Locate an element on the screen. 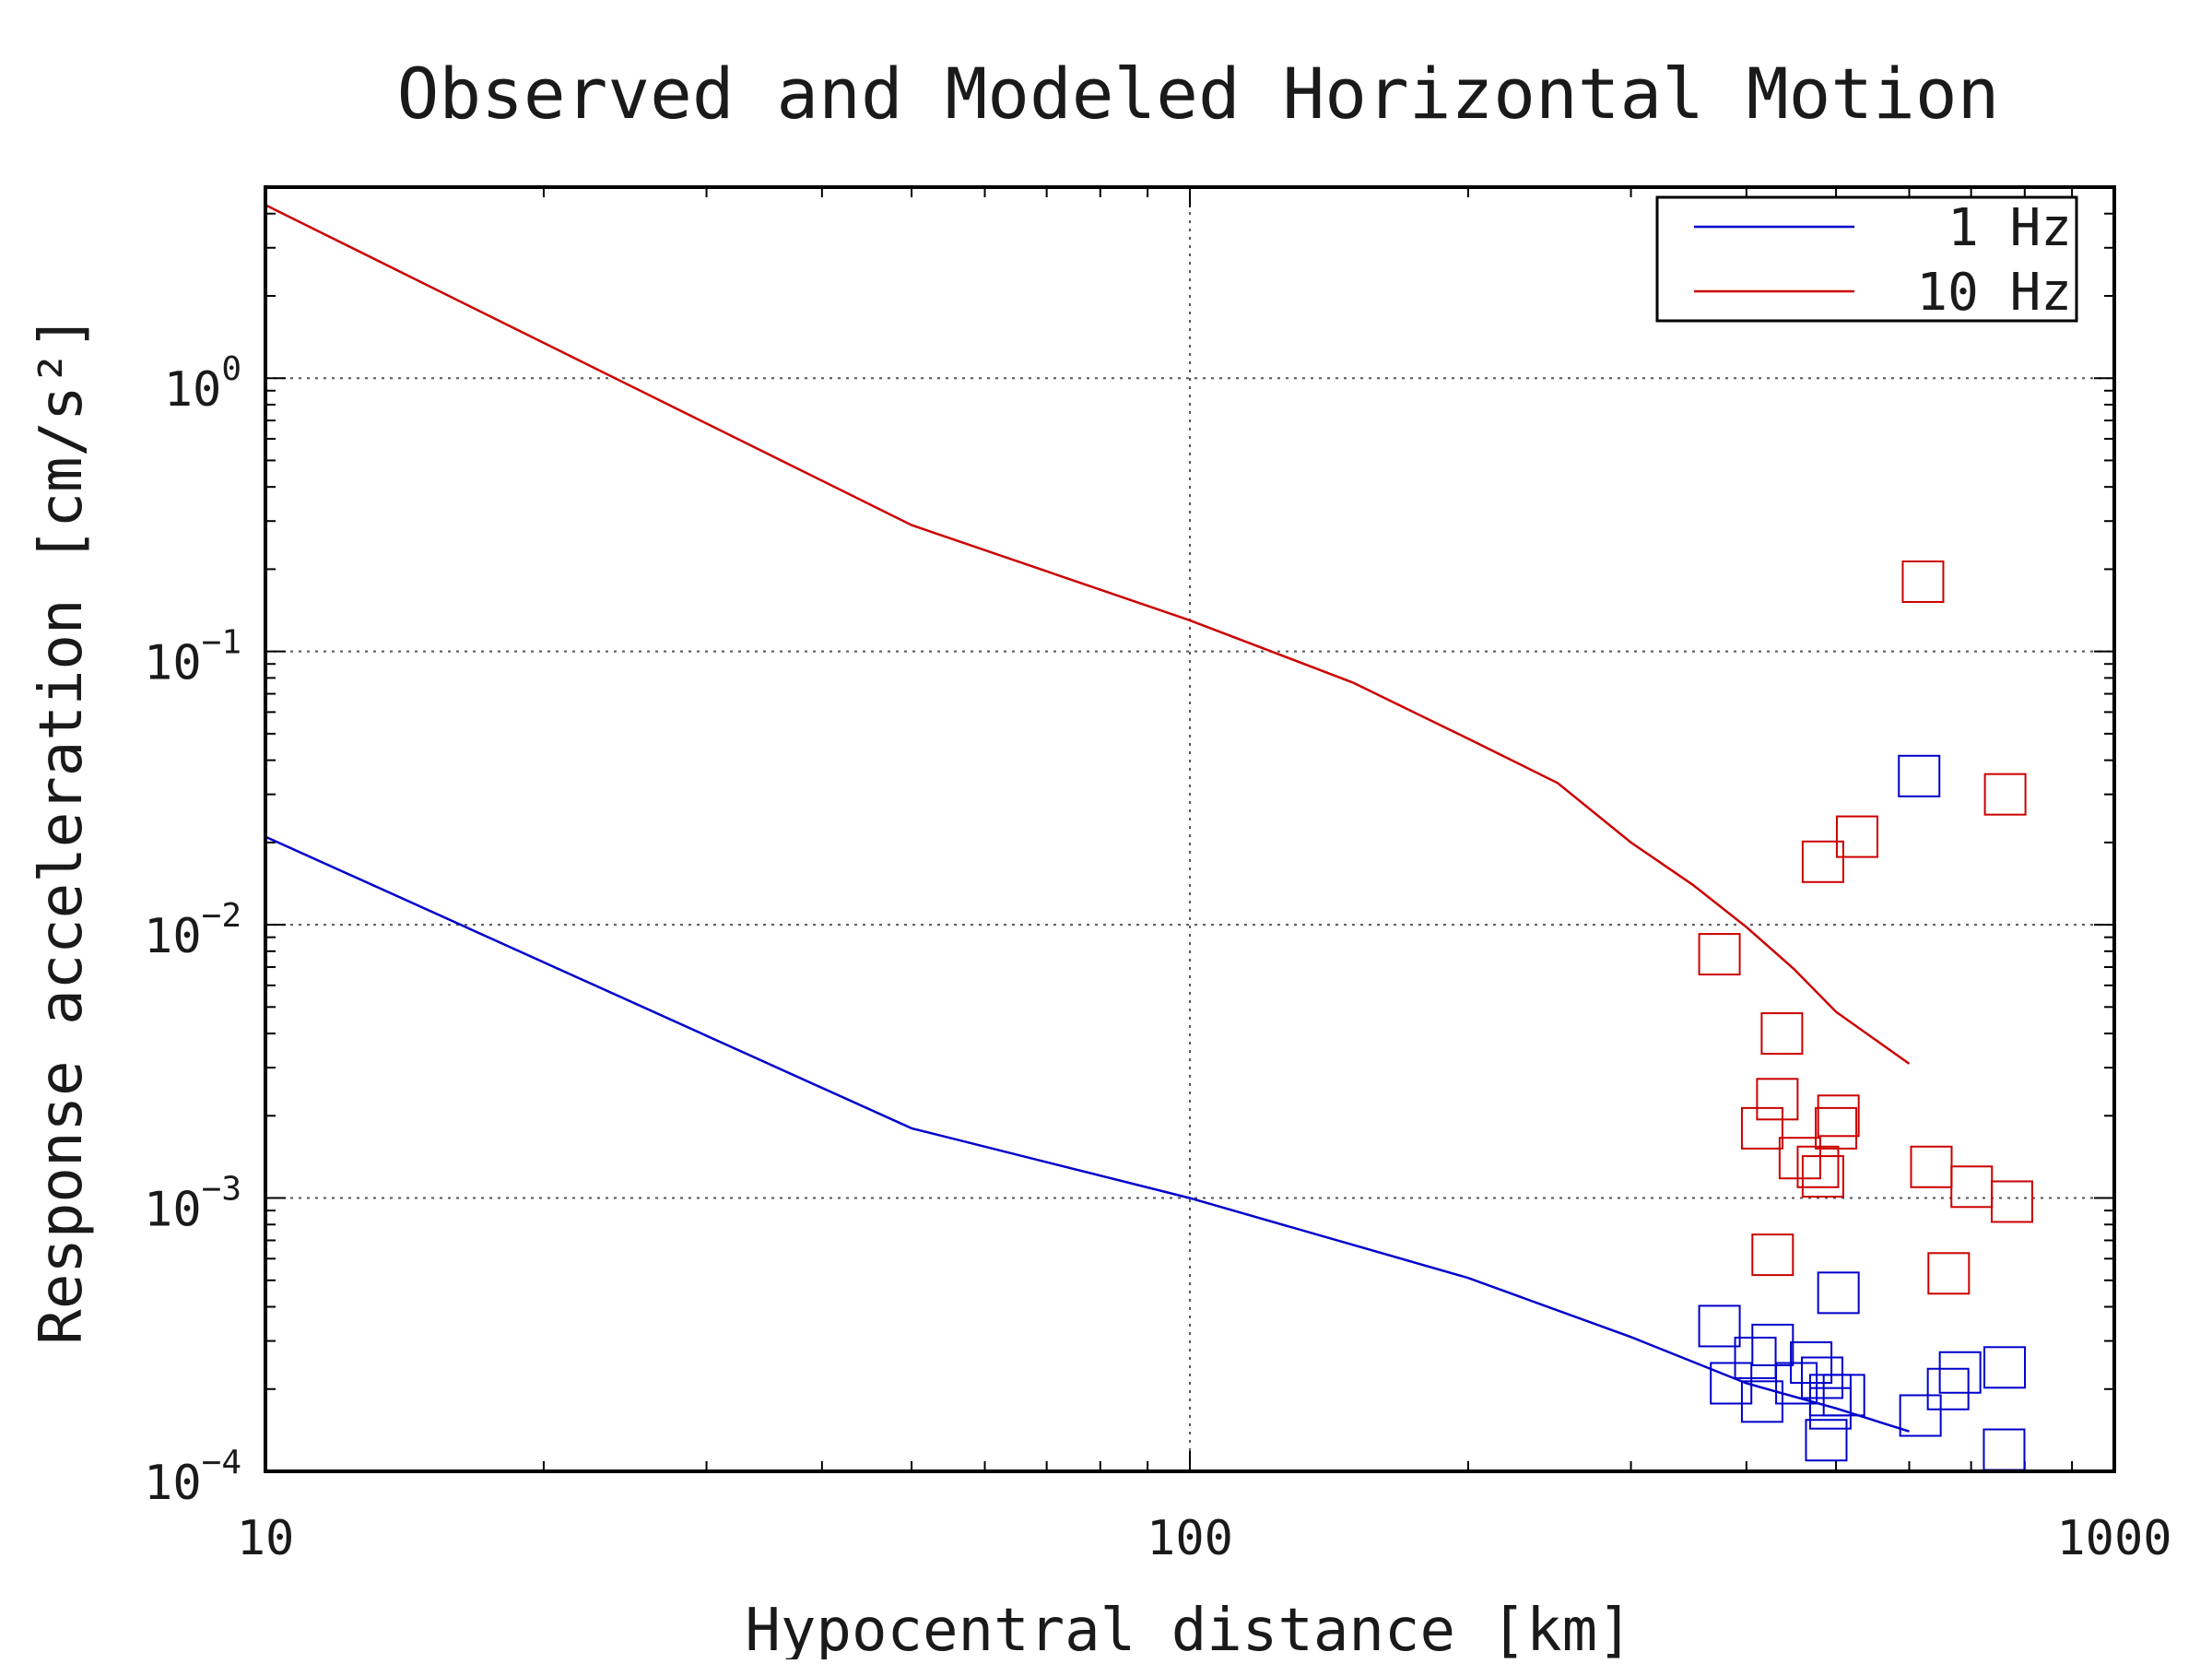 The height and width of the screenshot is (1664, 2212). y-tick-labels: 10⁰ 10⁻¹ 10⁻² 10⁻³ 10⁻⁴ is located at coordinates (192, 930).